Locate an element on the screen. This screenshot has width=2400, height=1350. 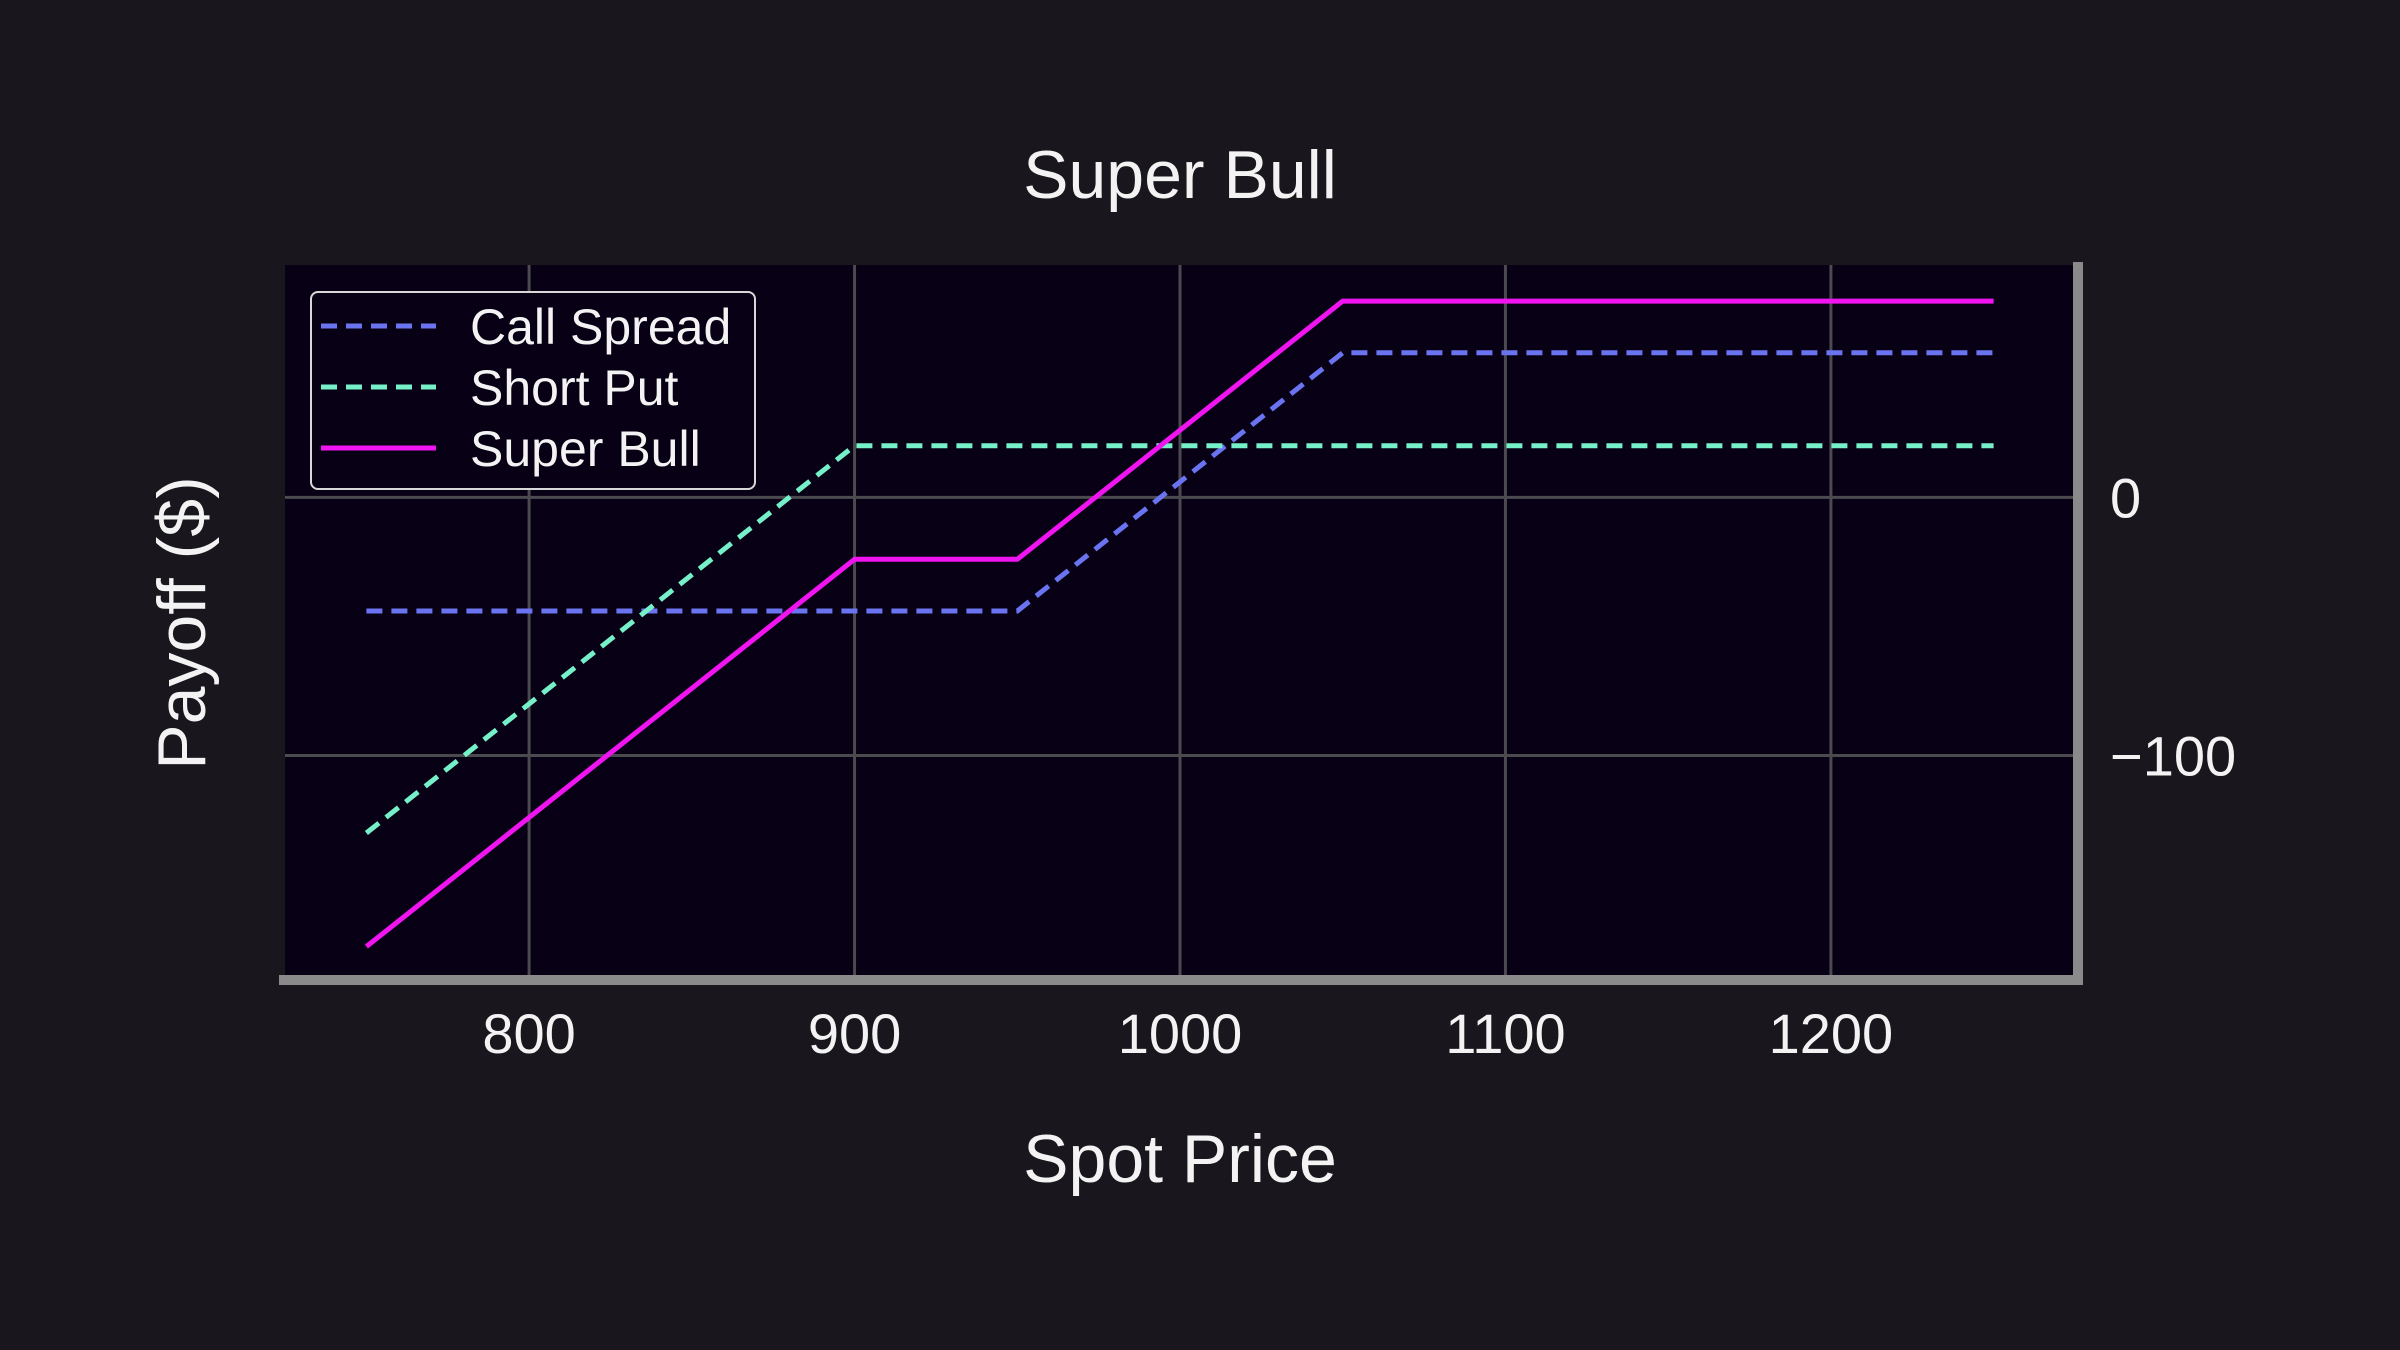
chart-title: Super Bull is located at coordinates (1180, 175).